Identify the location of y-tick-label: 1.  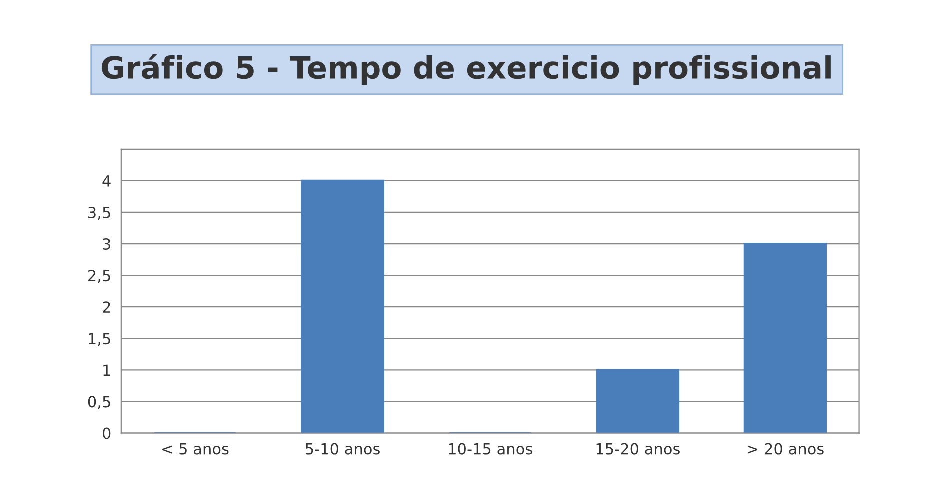
(107, 370).